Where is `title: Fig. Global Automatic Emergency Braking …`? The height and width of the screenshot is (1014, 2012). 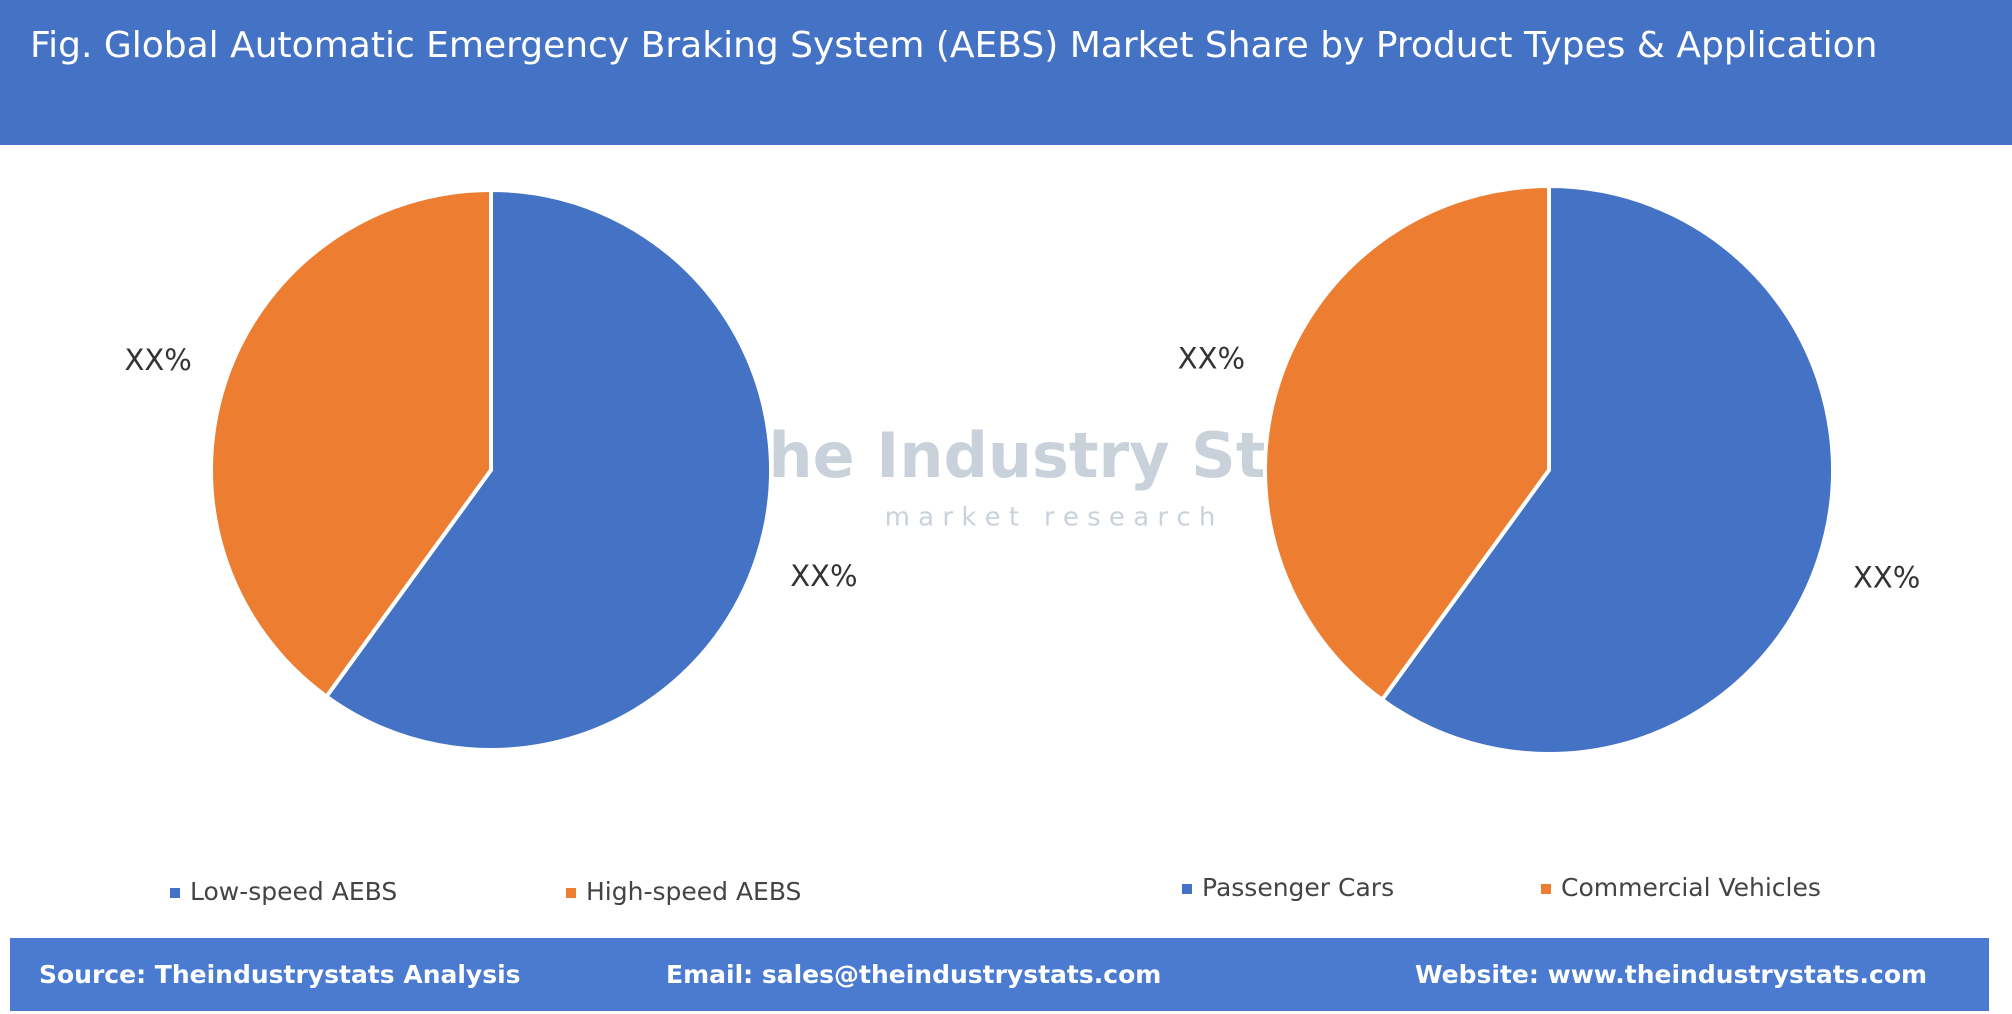
title: Fig. Global Automatic Emergency Braking … is located at coordinates (954, 45).